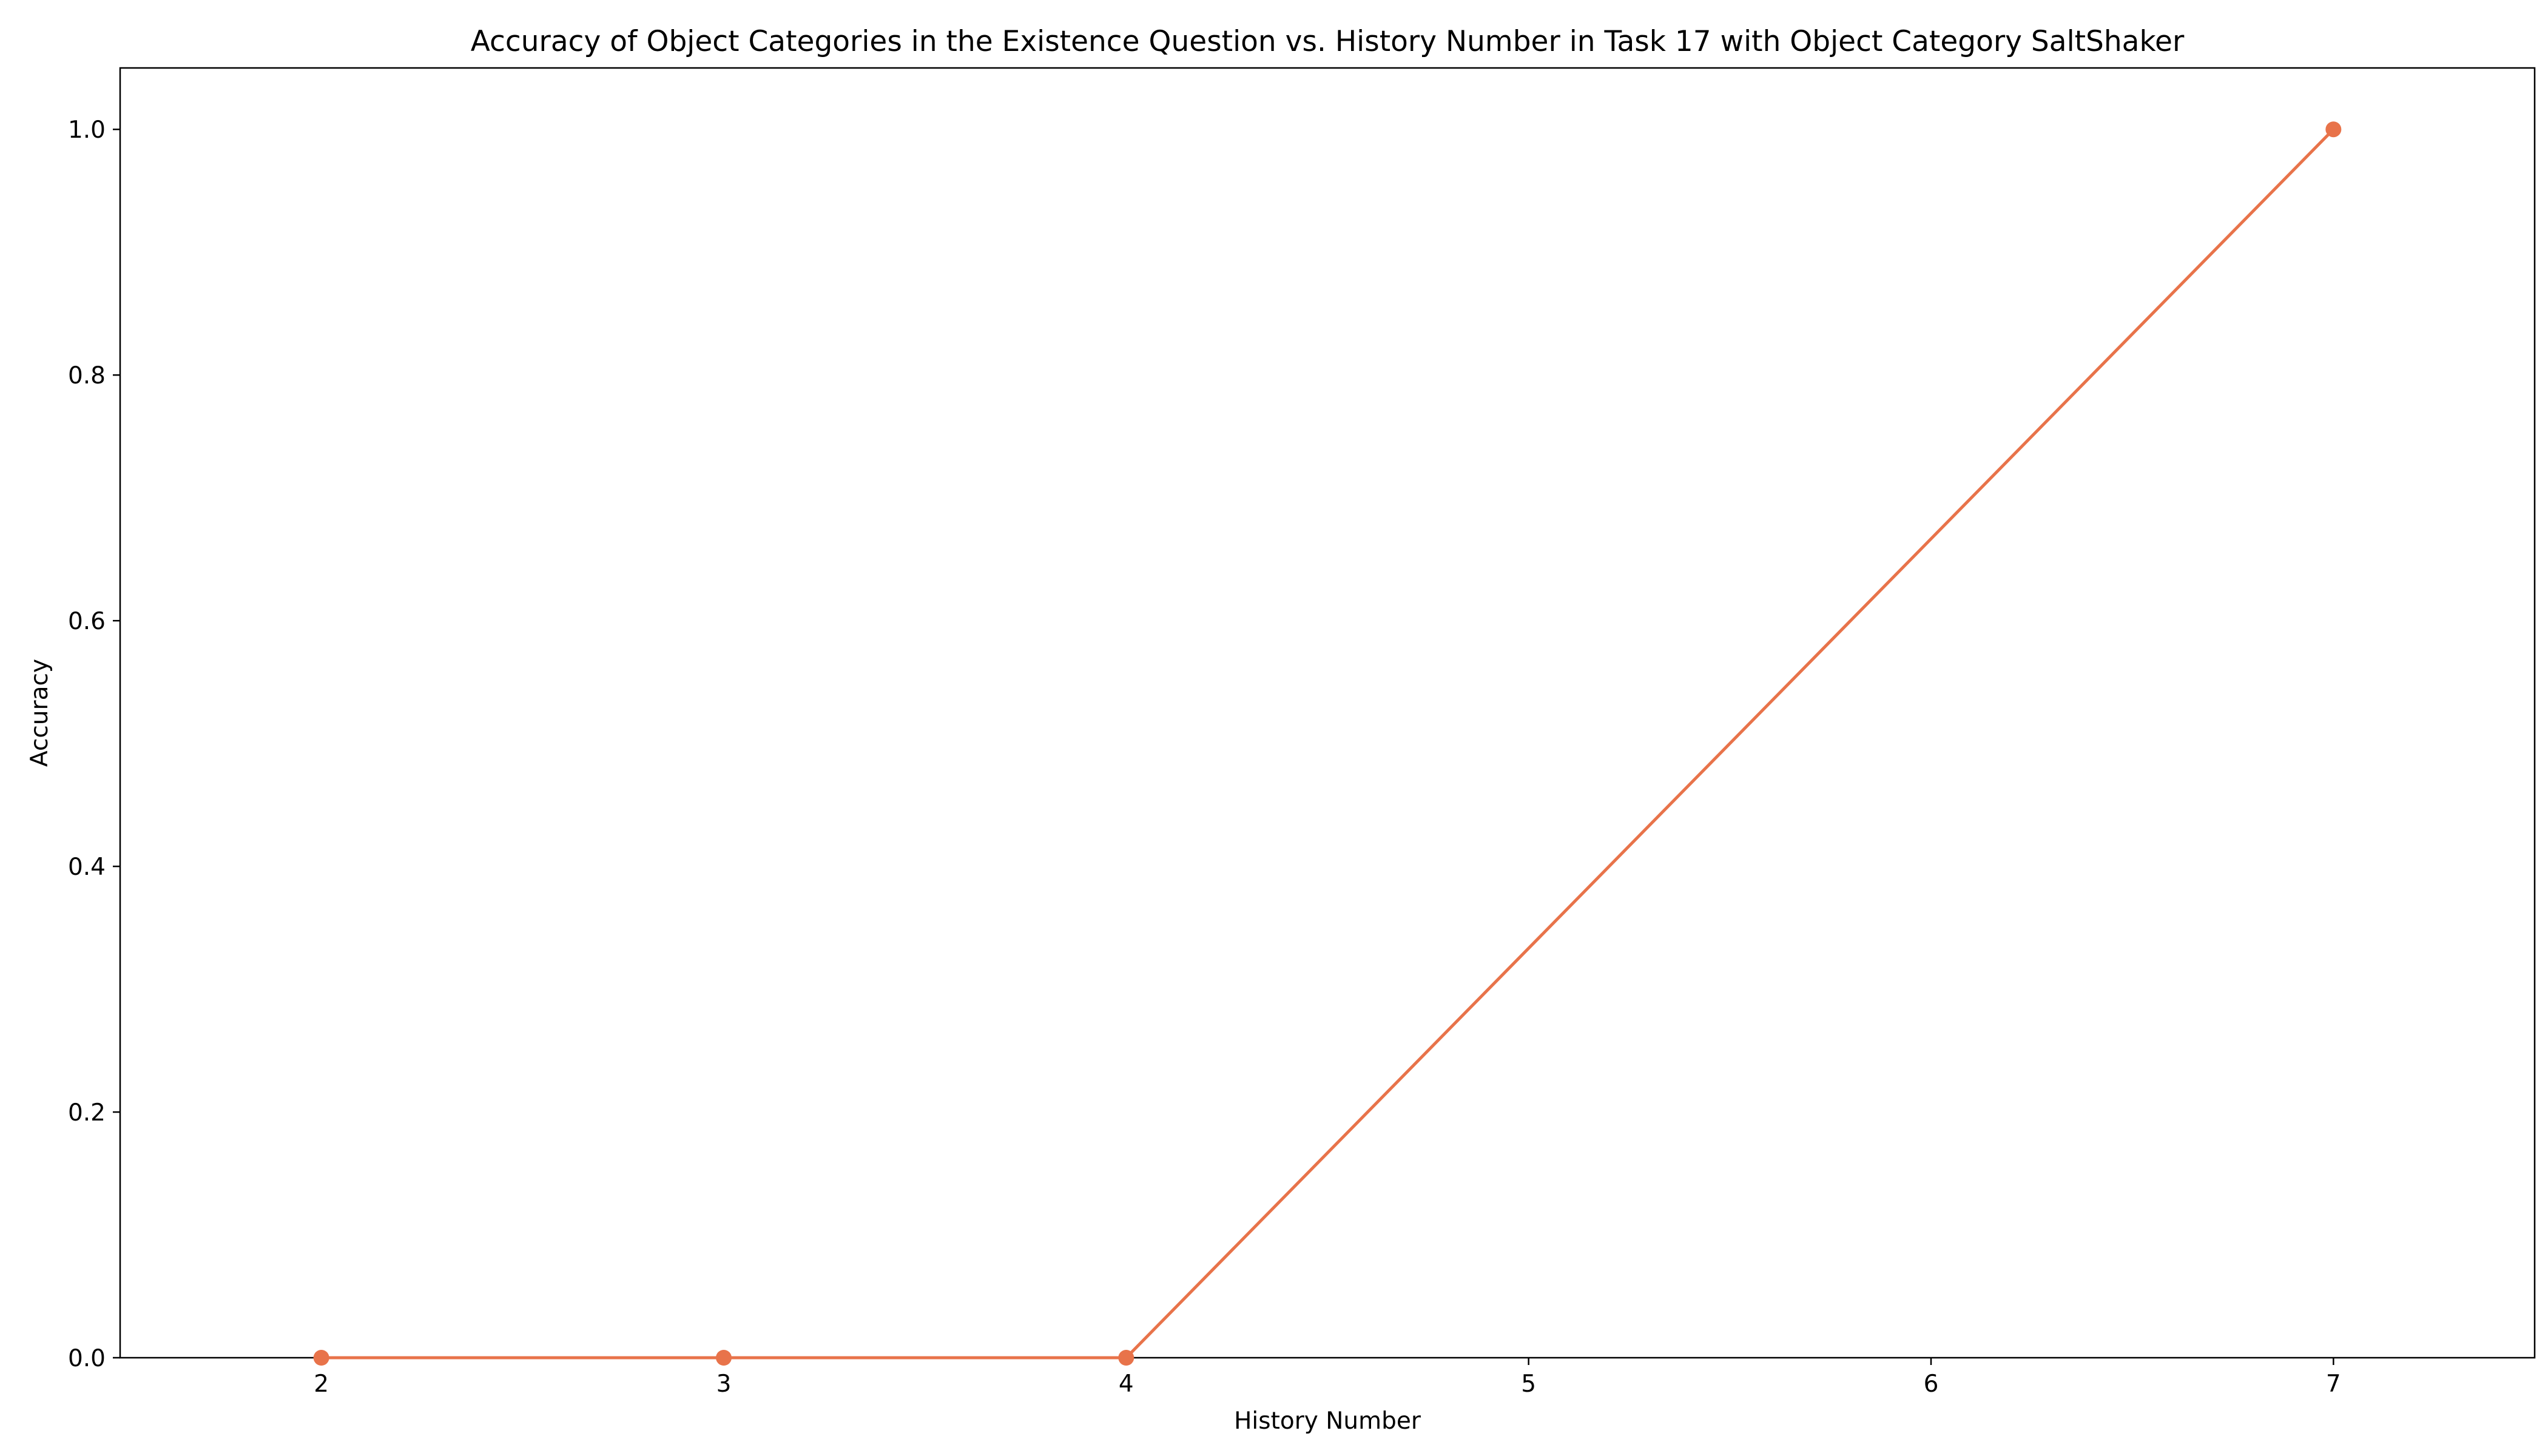  What do you see at coordinates (1126, 1384) in the screenshot?
I see `x-tick-label: 4` at bounding box center [1126, 1384].